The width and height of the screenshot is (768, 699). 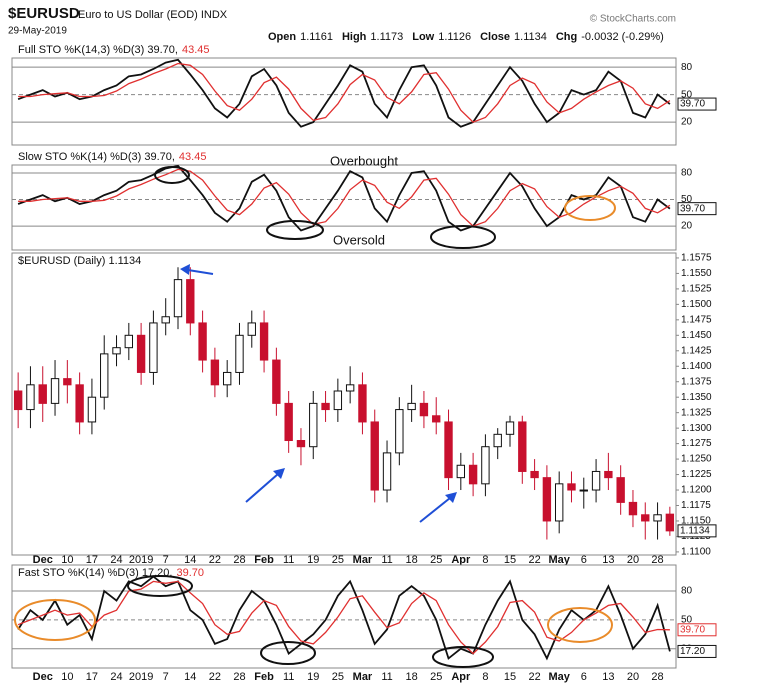 I want to click on quote-value: 1.1161, so click(x=316, y=37).